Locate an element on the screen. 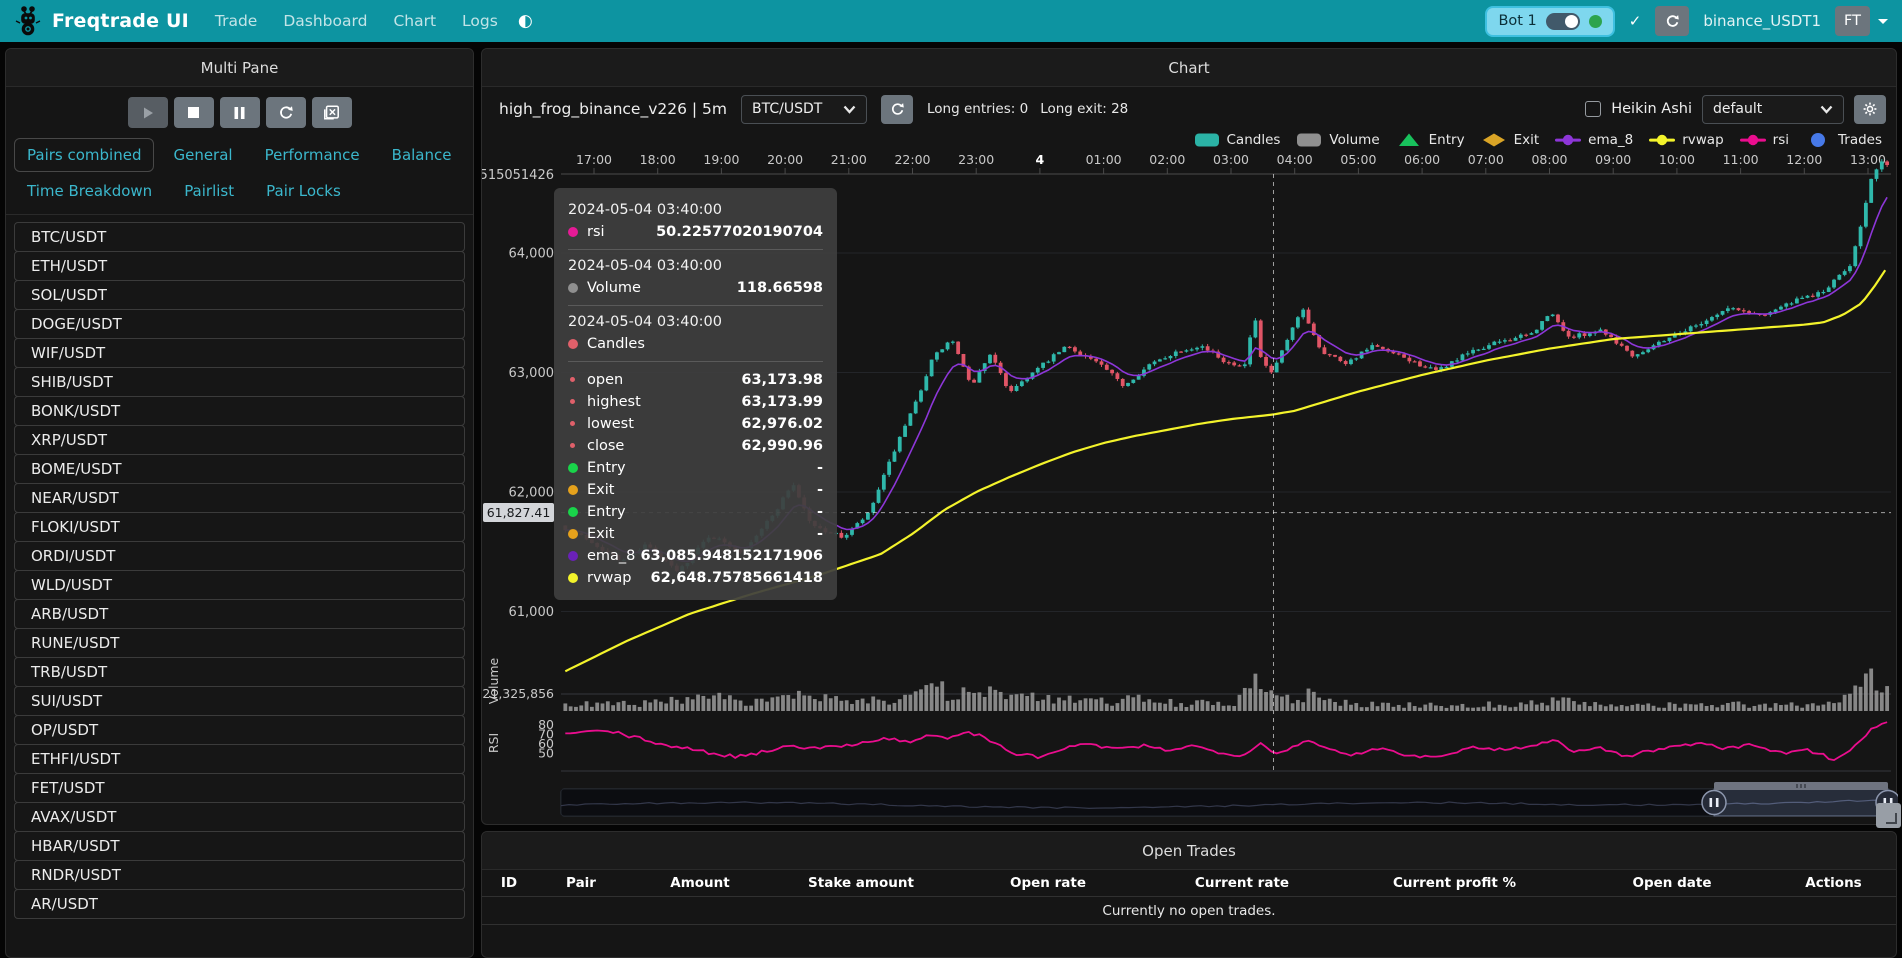  play-button is located at coordinates (147, 112).